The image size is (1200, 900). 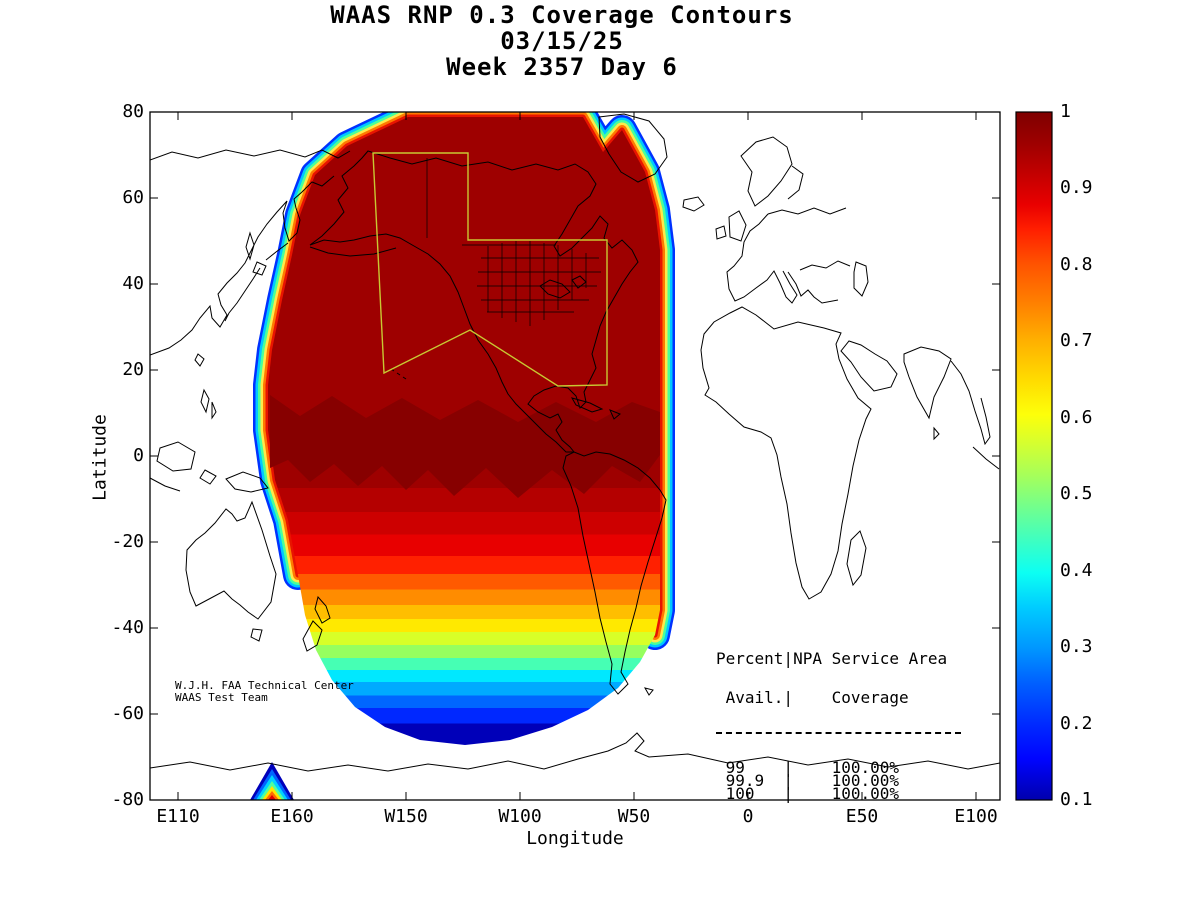 I want to click on colorbar-tick-label: 0.3, so click(x=1076, y=647).